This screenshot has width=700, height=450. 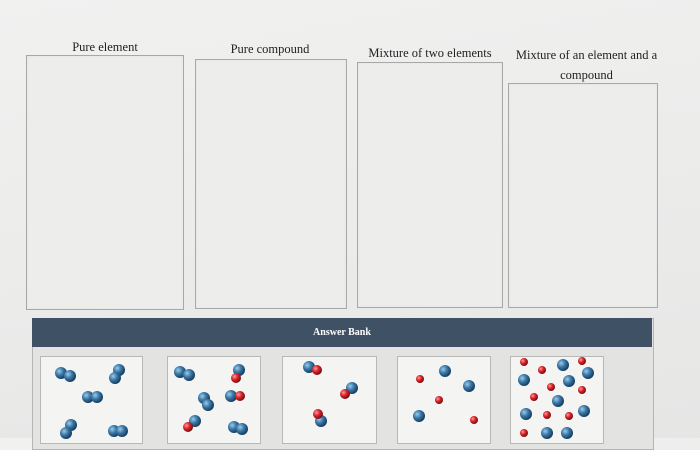 What do you see at coordinates (583, 195) in the screenshot?
I see `drop-zone-mixture-element-compound` at bounding box center [583, 195].